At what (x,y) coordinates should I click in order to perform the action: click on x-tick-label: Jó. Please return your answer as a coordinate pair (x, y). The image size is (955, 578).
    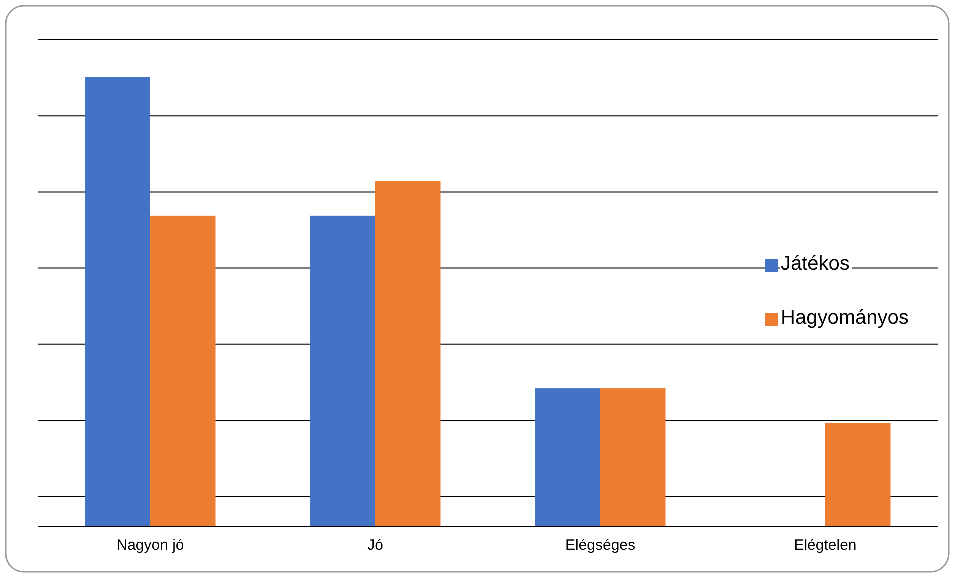
    Looking at the image, I should click on (376, 545).